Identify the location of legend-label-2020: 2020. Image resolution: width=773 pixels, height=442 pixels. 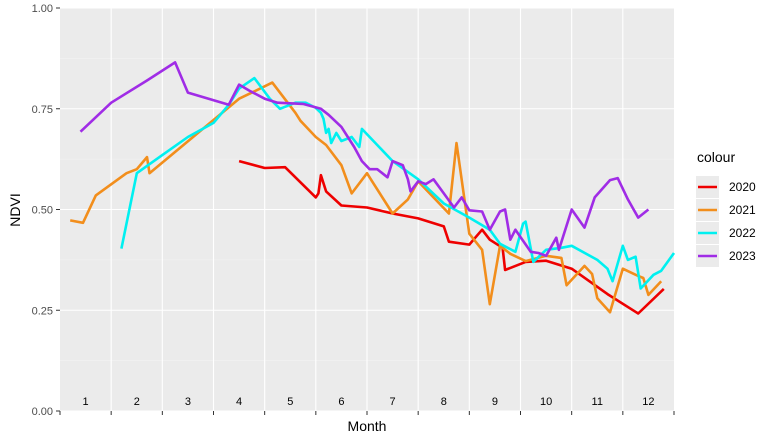
(742, 187).